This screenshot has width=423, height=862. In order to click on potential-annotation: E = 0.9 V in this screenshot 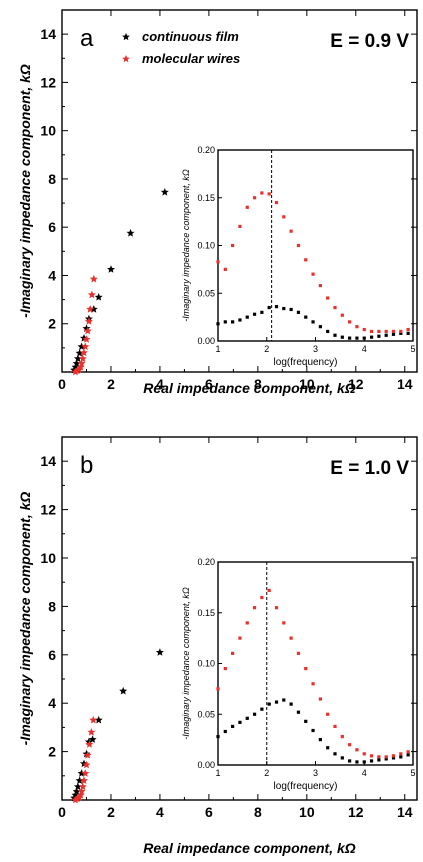, I will do `click(369, 41)`.